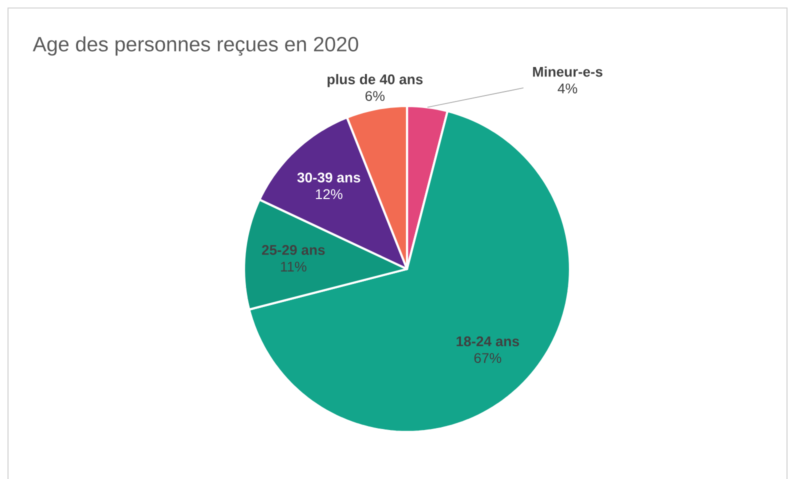 The width and height of the screenshot is (795, 479). What do you see at coordinates (488, 341) in the screenshot?
I see `slice-label: 18-24 ans` at bounding box center [488, 341].